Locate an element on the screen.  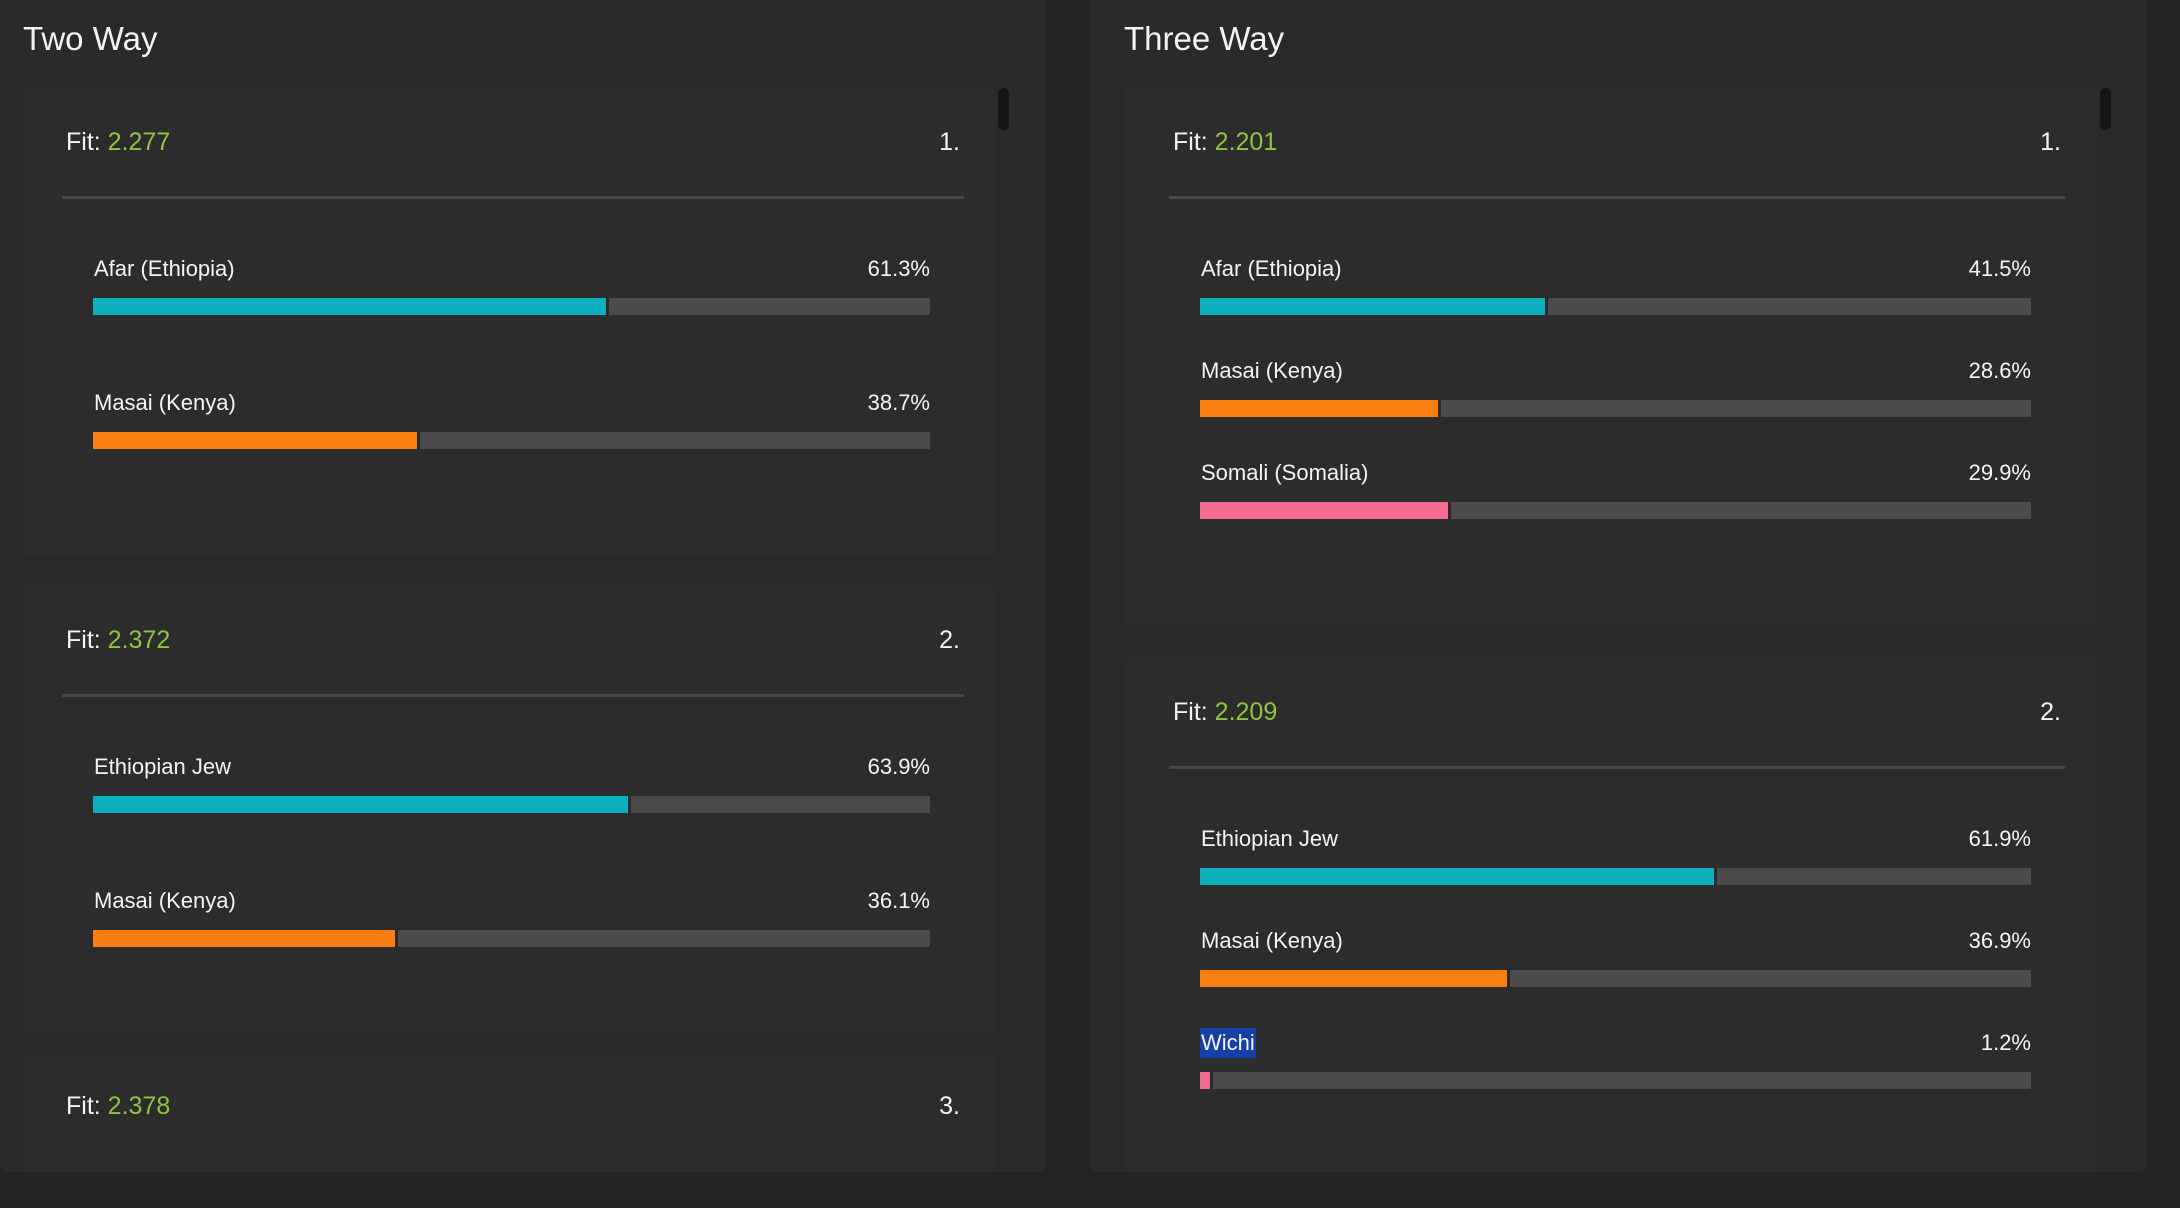
fit-row: Fit: 2.201 1. is located at coordinates (1617, 146).